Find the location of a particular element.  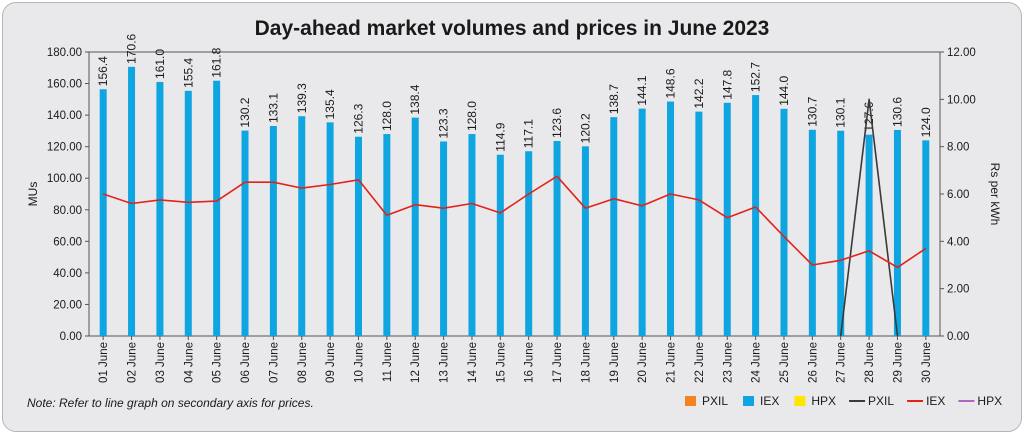

y-tick-label: 140.00 is located at coordinates (64, 116).